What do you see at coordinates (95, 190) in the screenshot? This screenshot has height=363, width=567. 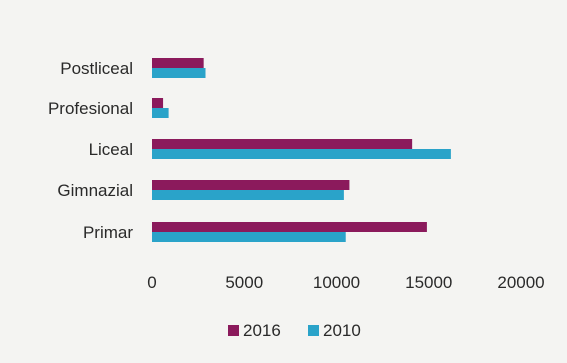 I see `category-label-gimnazial: Gimnazial` at bounding box center [95, 190].